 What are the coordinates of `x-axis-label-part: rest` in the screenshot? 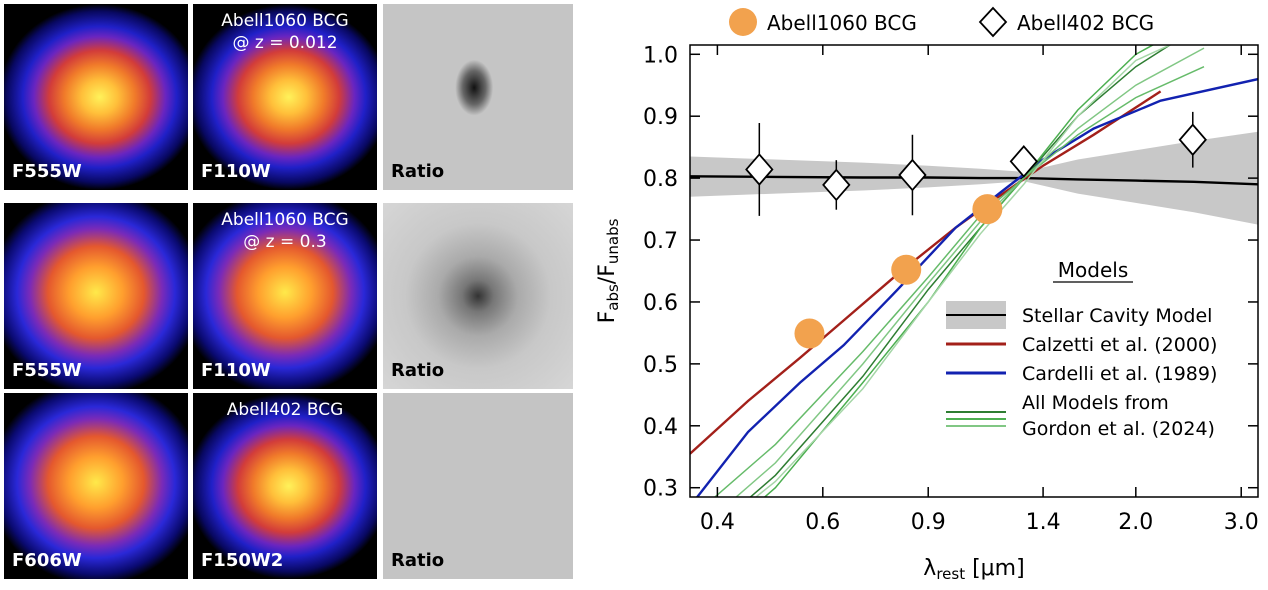 It's located at (950, 574).